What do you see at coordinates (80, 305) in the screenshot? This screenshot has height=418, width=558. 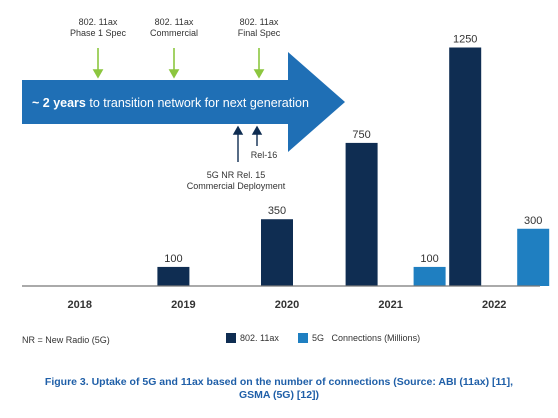 I see `x-tick-label-2018: 2018` at bounding box center [80, 305].